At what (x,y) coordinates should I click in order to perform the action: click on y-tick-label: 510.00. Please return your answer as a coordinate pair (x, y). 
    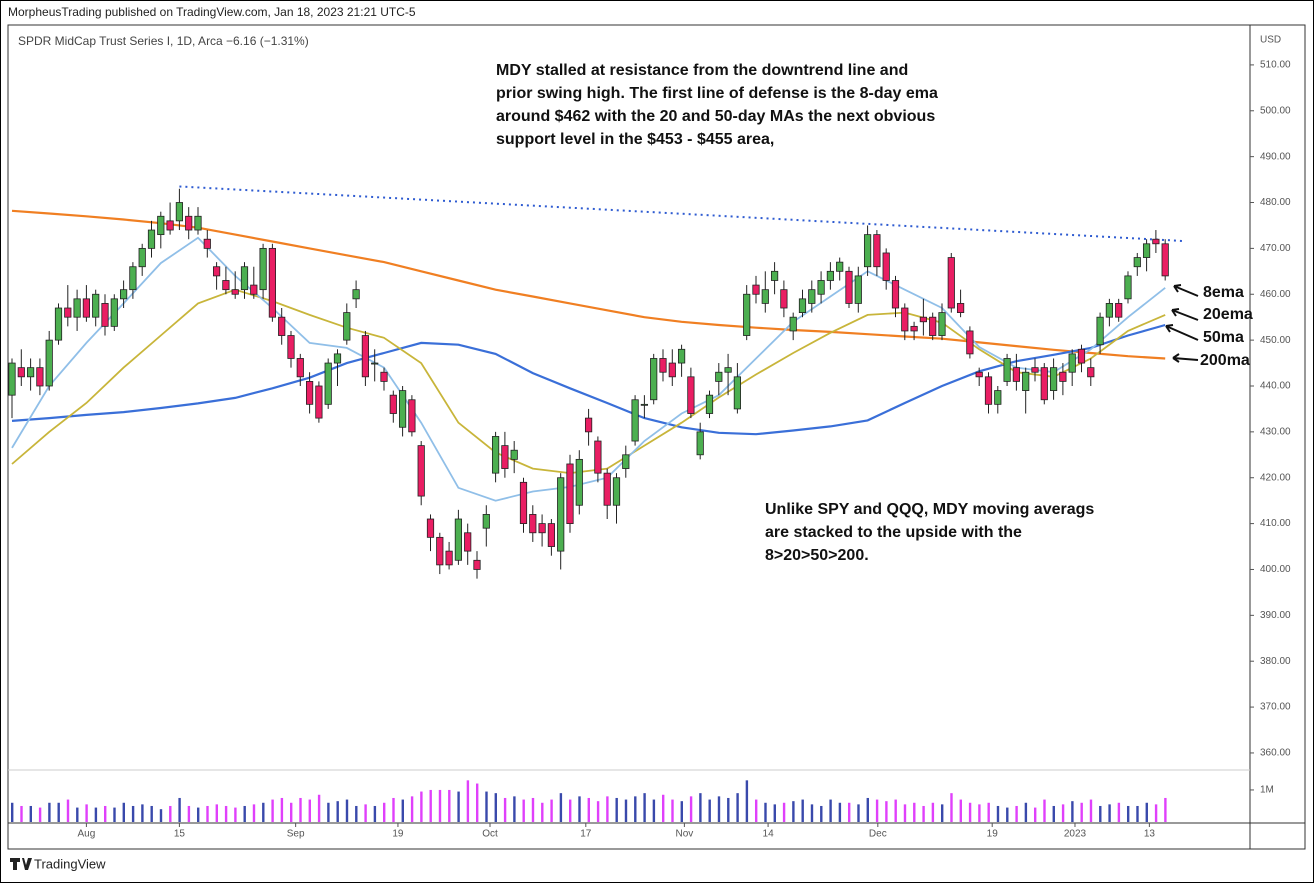
    Looking at the image, I should click on (1275, 65).